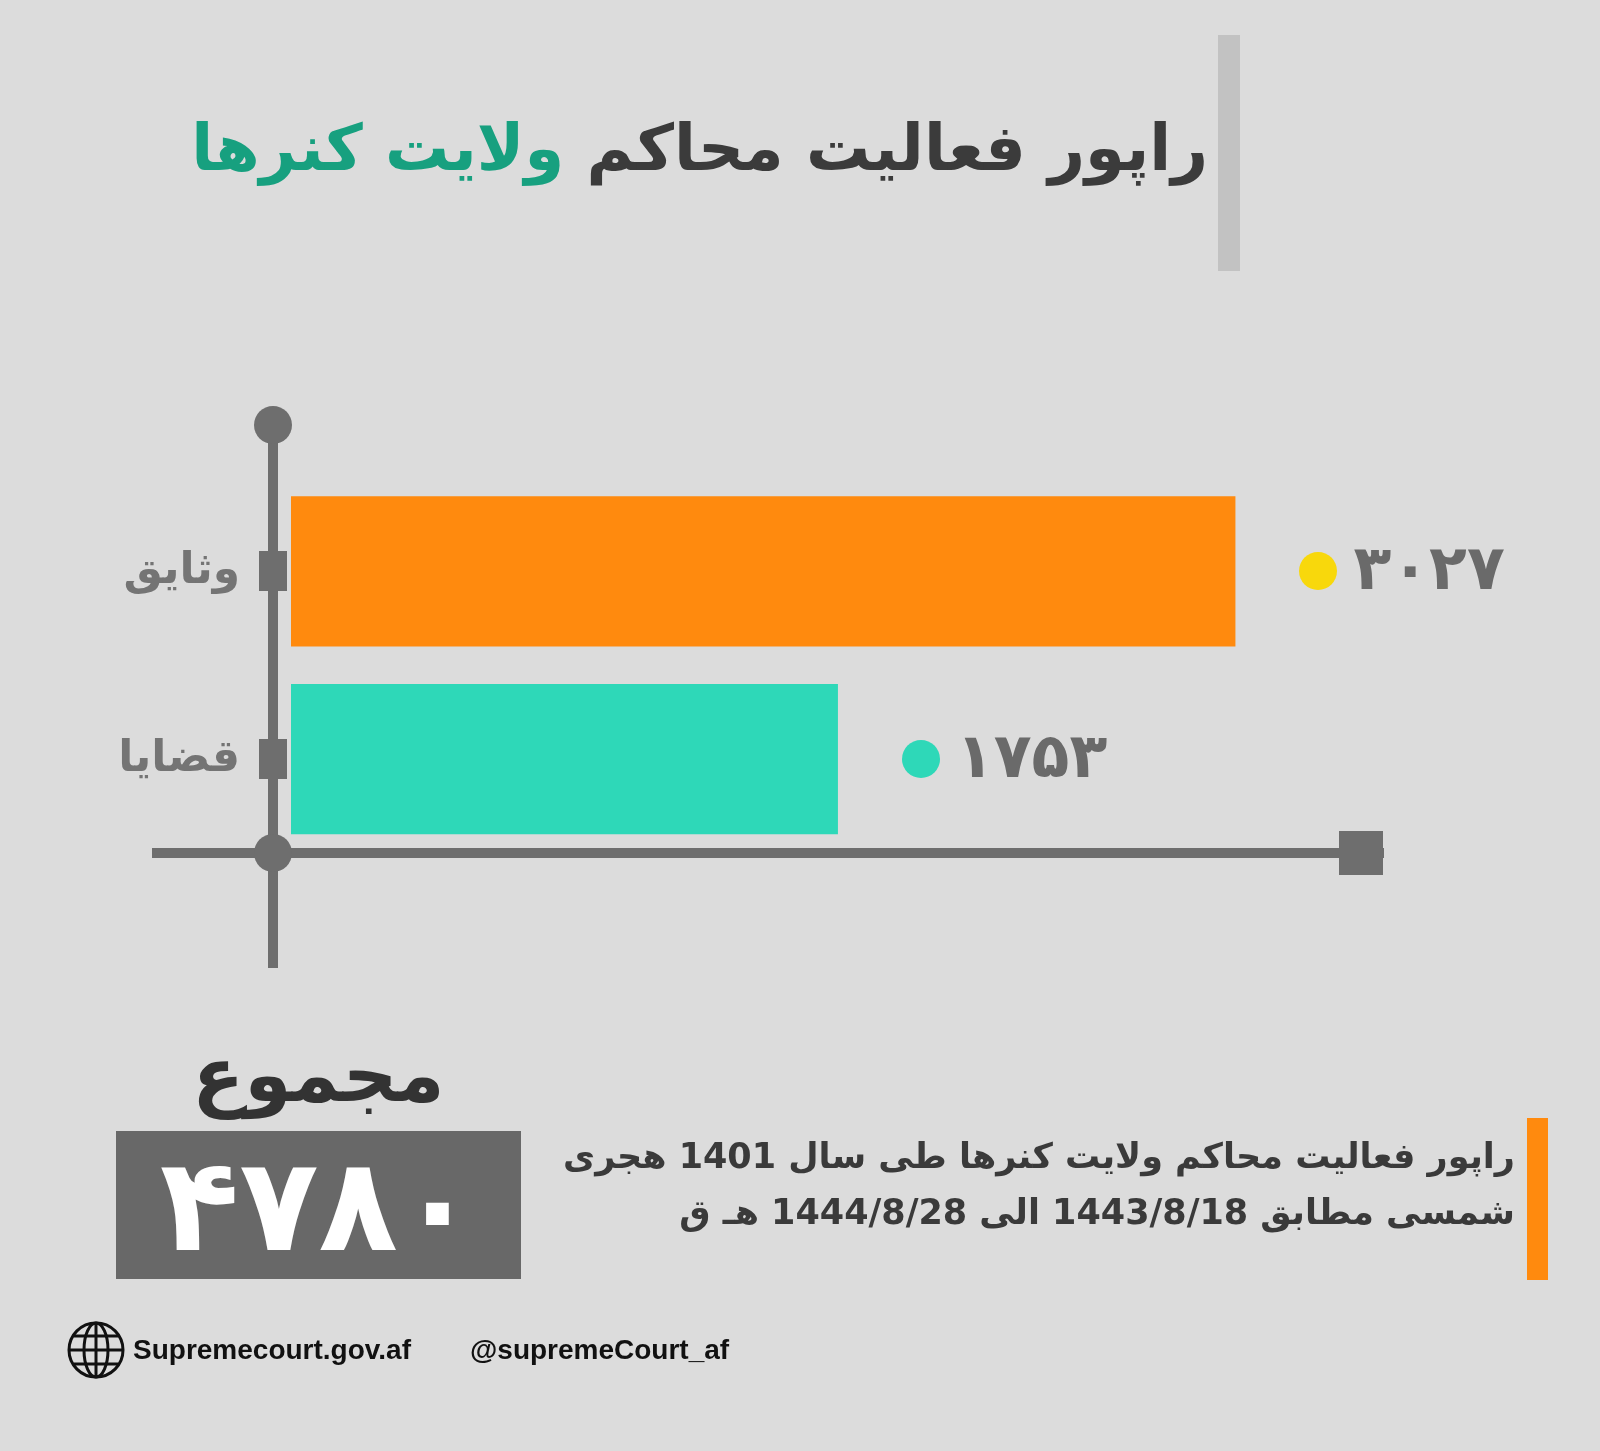  What do you see at coordinates (1038, 1185) in the screenshot?
I see `text: راپور فعالیت محاکم ولایت کنرها طی سال 1401 هجری شمسی مطابق 1443/8/18 الی 1444/8/28 هـ ق` at bounding box center [1038, 1185].